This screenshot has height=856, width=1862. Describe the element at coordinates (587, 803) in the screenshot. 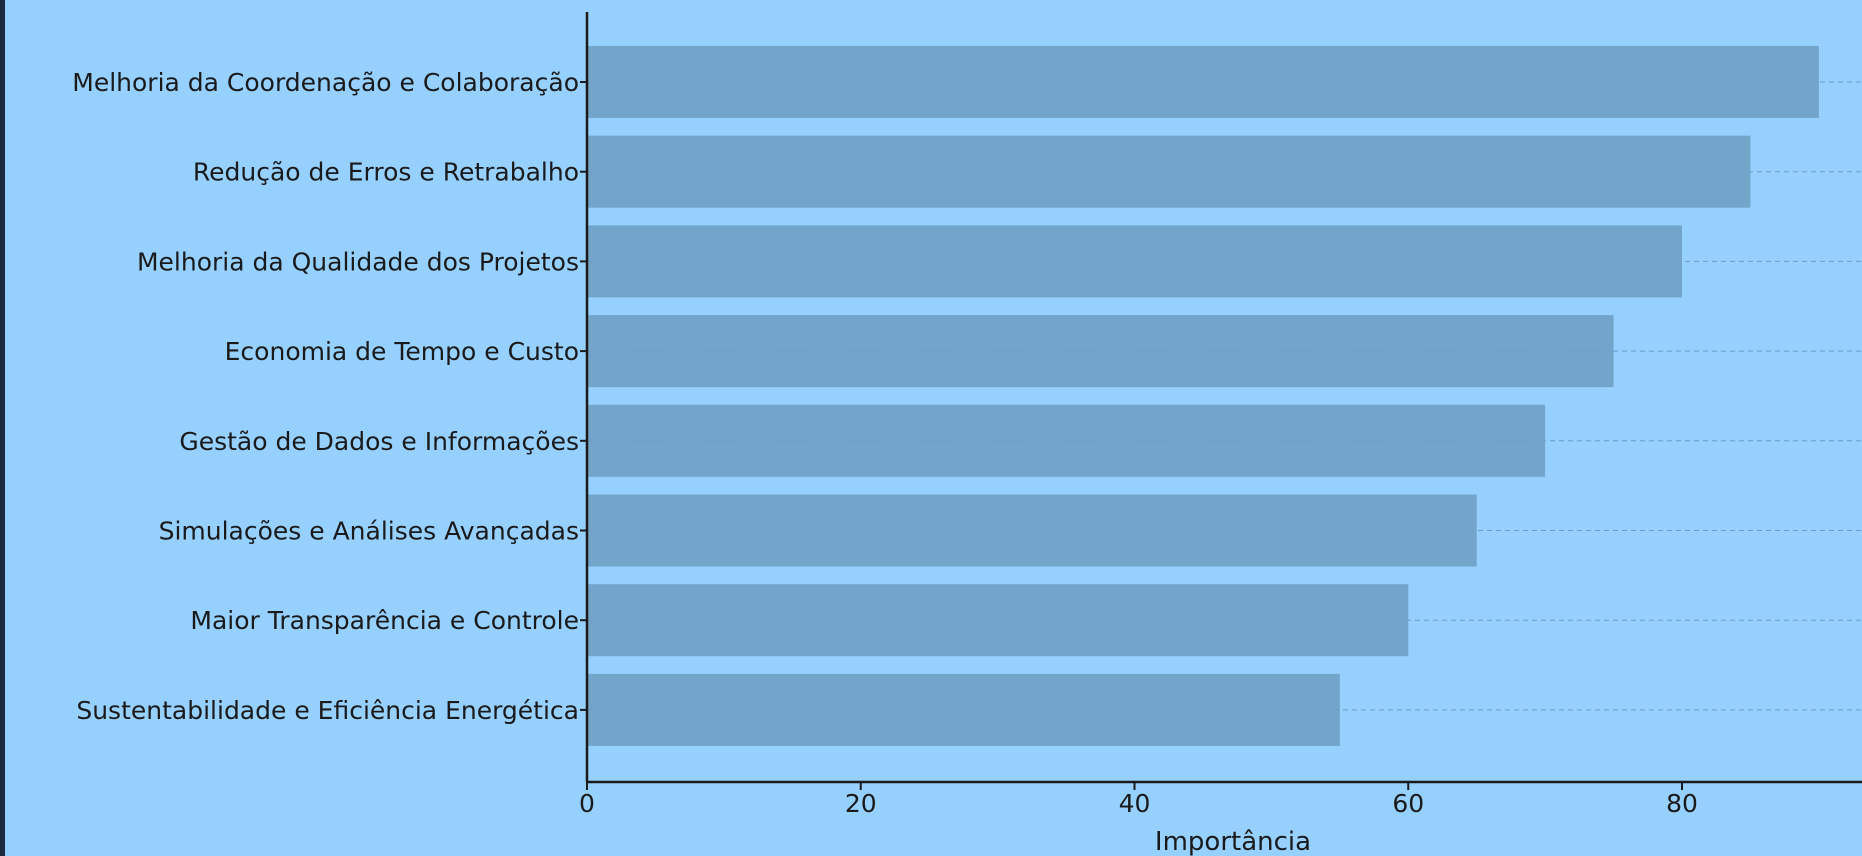

I see `x-tick-label: 0` at that location.